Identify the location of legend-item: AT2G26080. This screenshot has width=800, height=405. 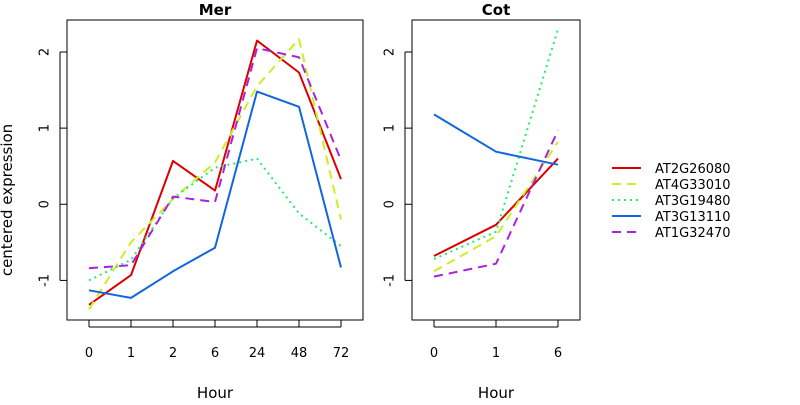
(671, 169).